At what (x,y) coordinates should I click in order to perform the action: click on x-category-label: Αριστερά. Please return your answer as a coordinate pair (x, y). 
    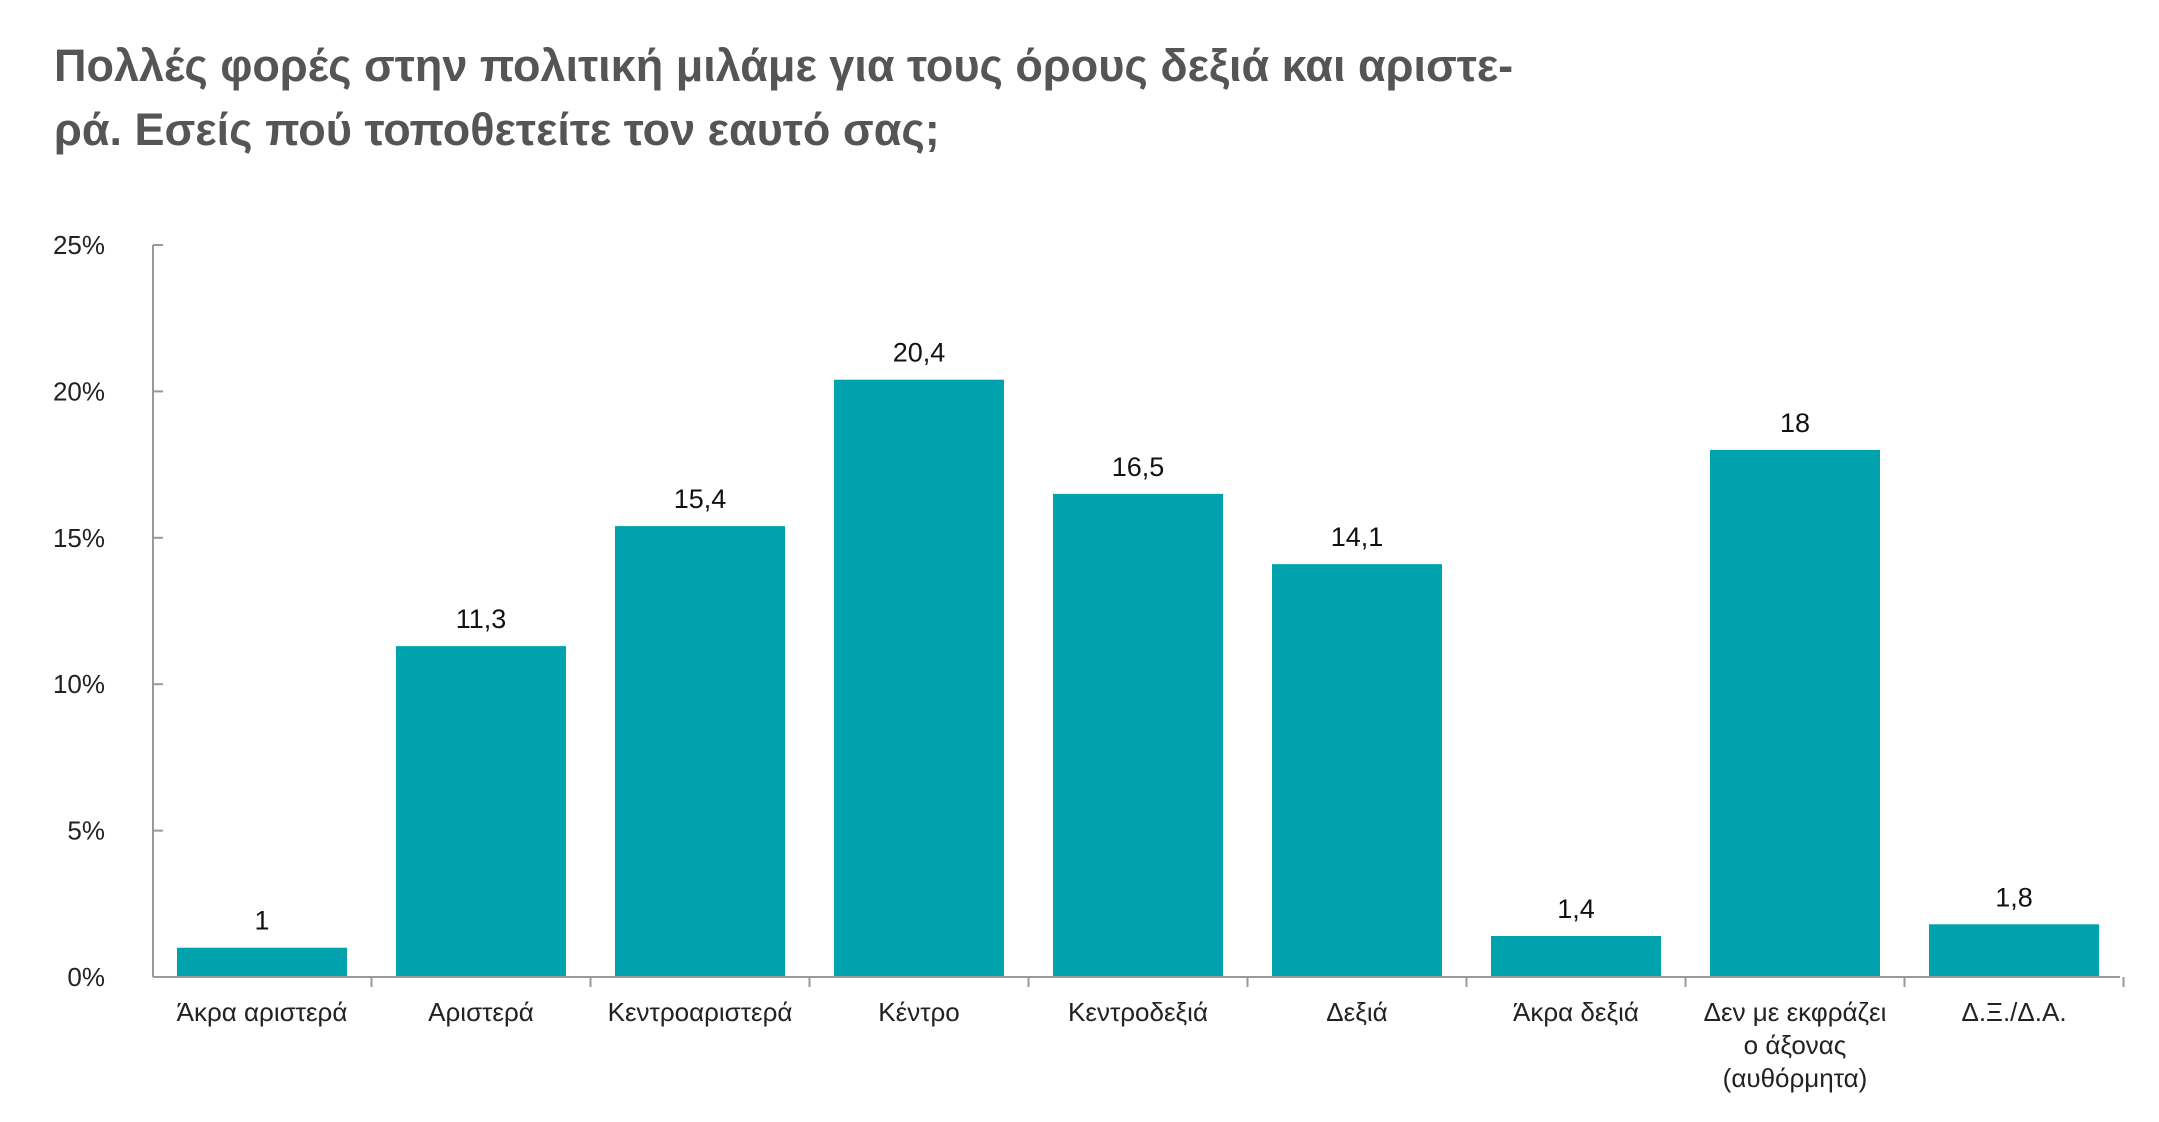
    Looking at the image, I should click on (481, 1012).